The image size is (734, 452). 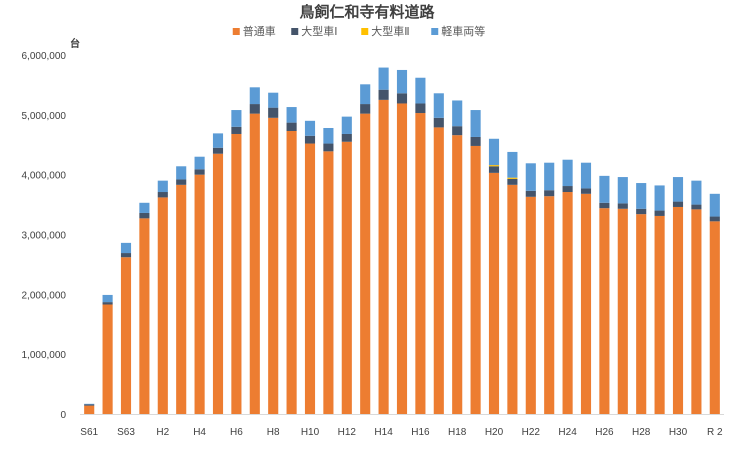 I want to click on legend-label: 軽車両等, so click(x=463, y=31).